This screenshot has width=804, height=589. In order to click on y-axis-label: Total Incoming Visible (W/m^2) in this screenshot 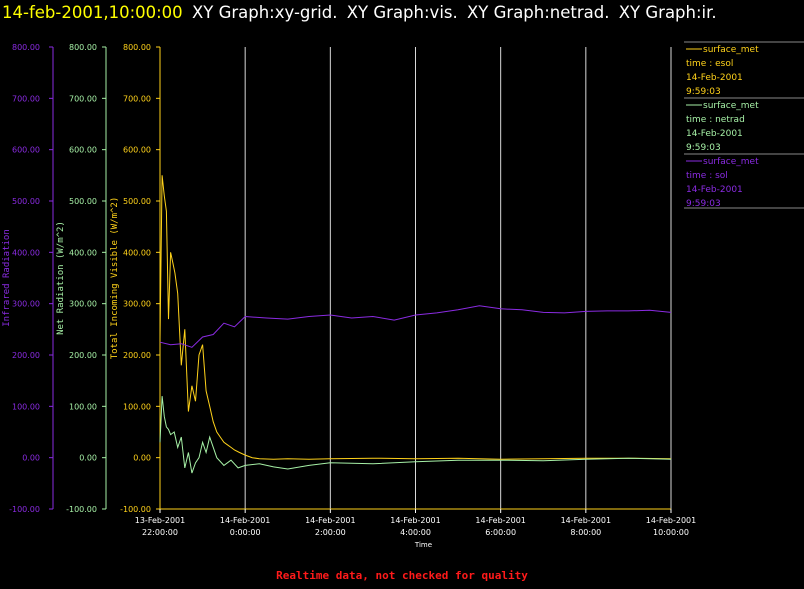, I will do `click(115, 278)`.